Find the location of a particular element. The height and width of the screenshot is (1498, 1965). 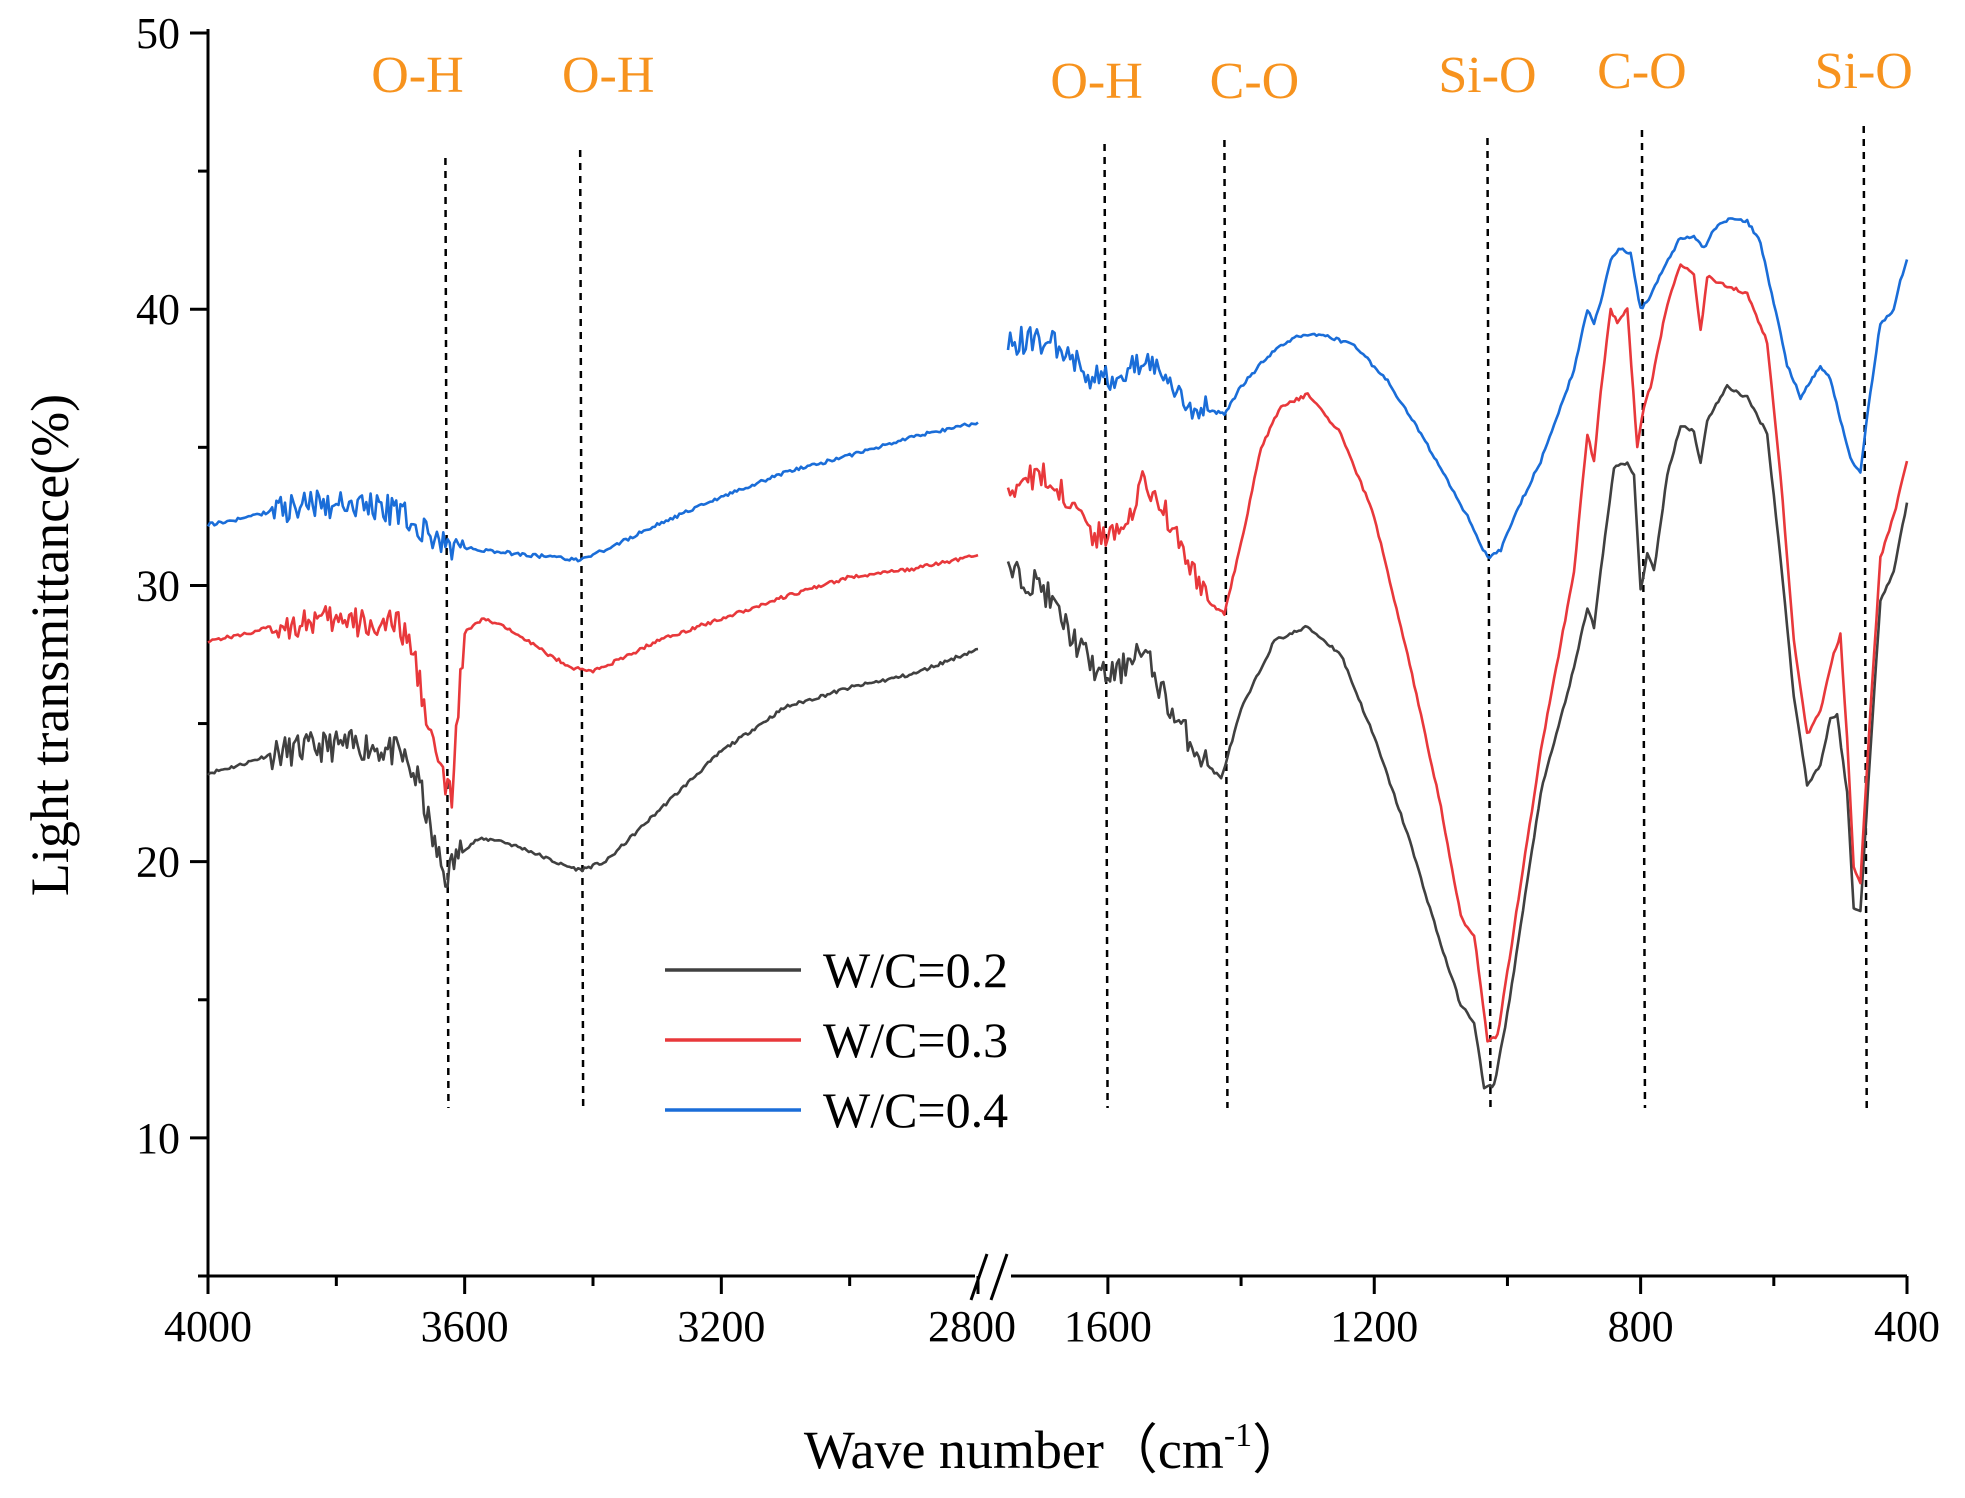

series-line-W/C=0.3 is located at coordinates (593, 681).